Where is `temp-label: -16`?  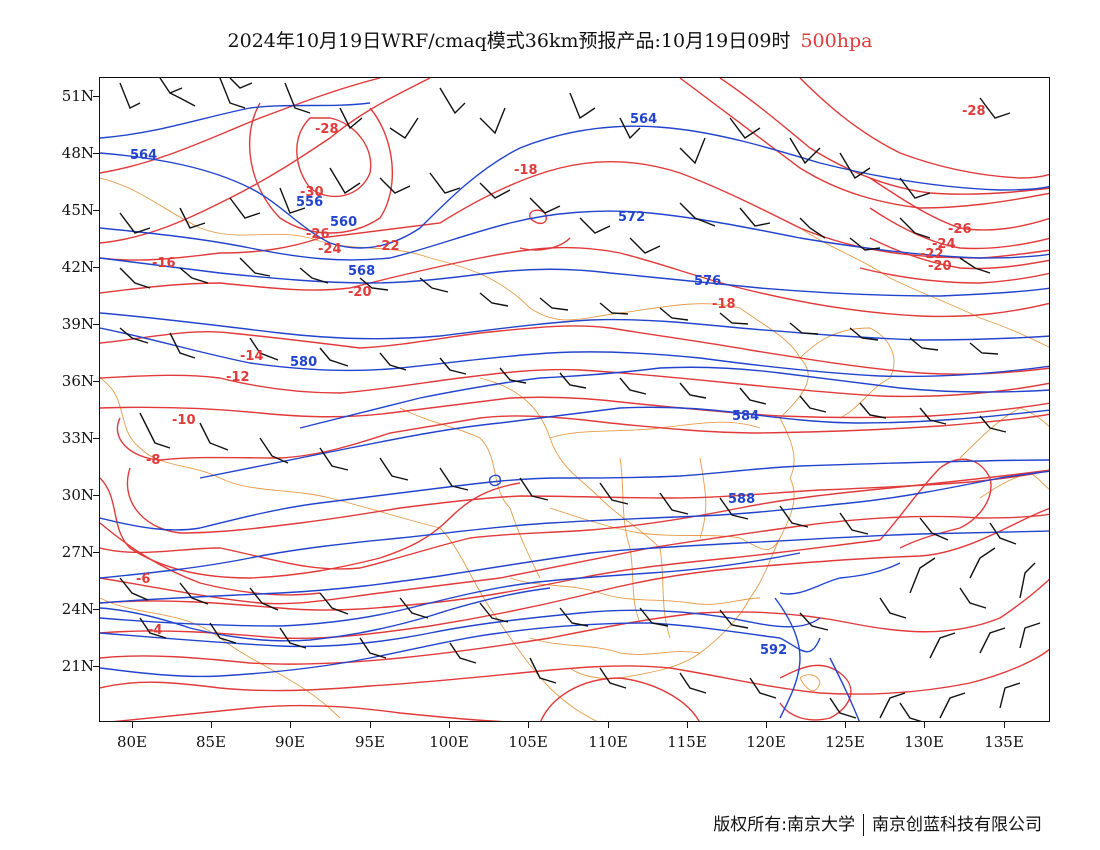
temp-label: -16 is located at coordinates (164, 263).